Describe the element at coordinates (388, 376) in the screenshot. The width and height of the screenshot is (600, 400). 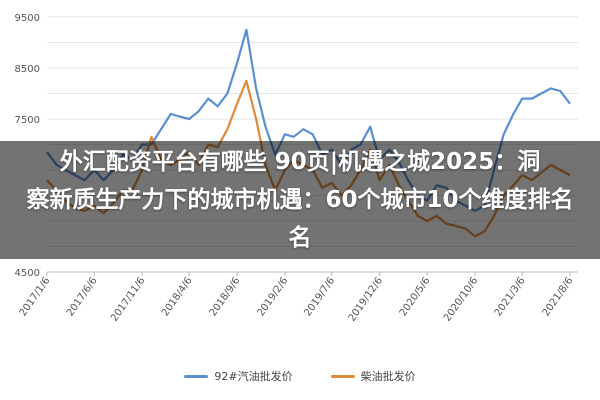
I see `legend-label-diesel: 柴油批发价` at that location.